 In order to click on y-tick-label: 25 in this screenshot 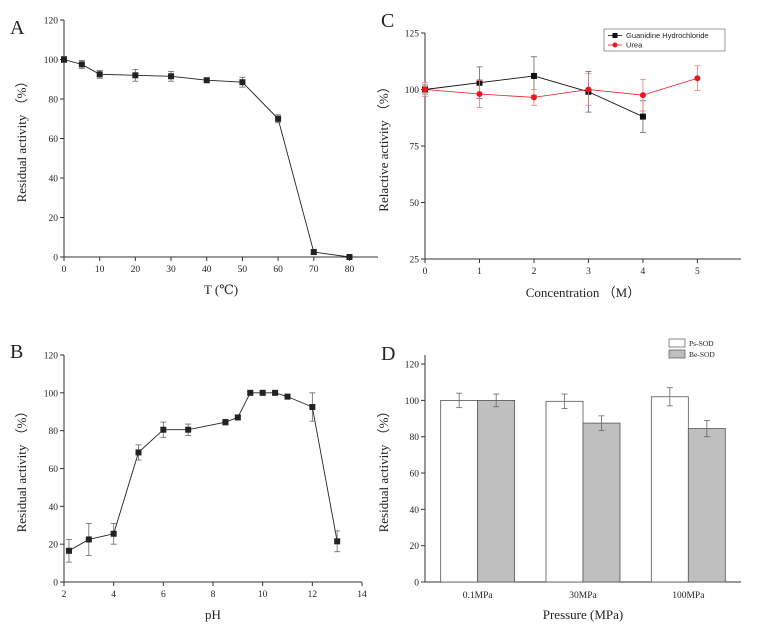, I will do `click(415, 261)`.